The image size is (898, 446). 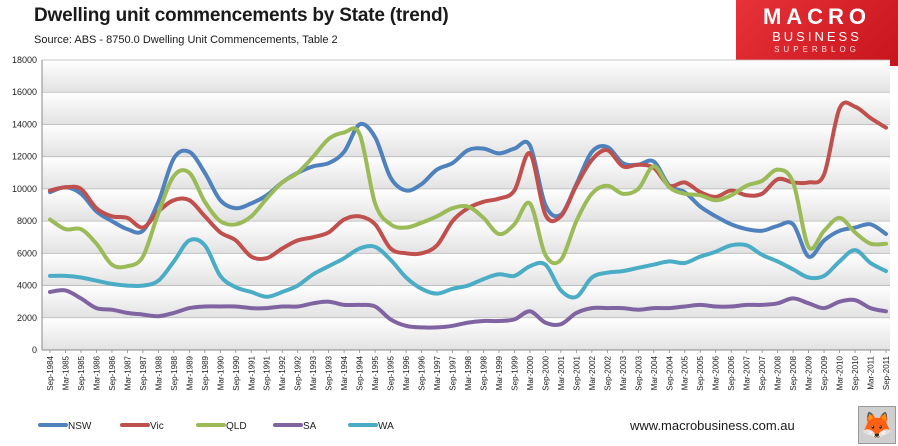 I want to click on x-tick-label: Sep-1991, so click(x=267, y=372).